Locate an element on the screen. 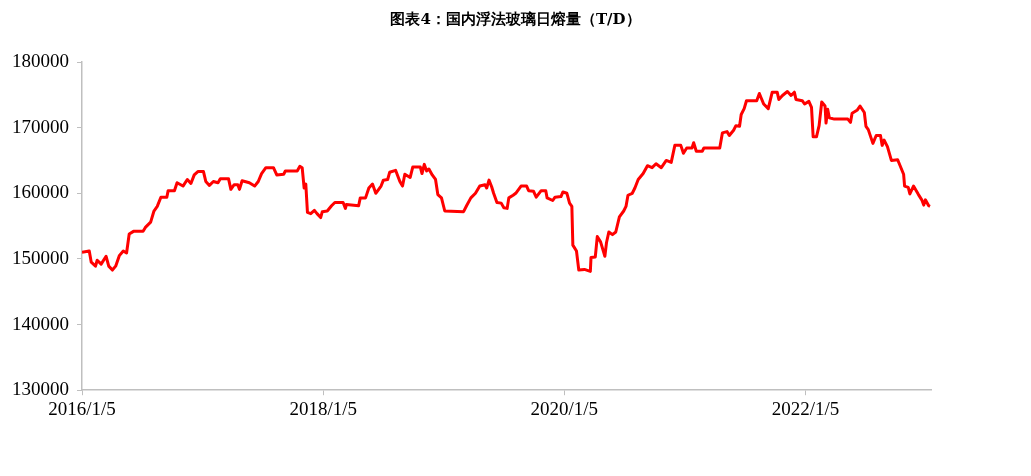 The width and height of the screenshot is (1031, 476). x-tick-label: 2018/1/5 is located at coordinates (323, 408).